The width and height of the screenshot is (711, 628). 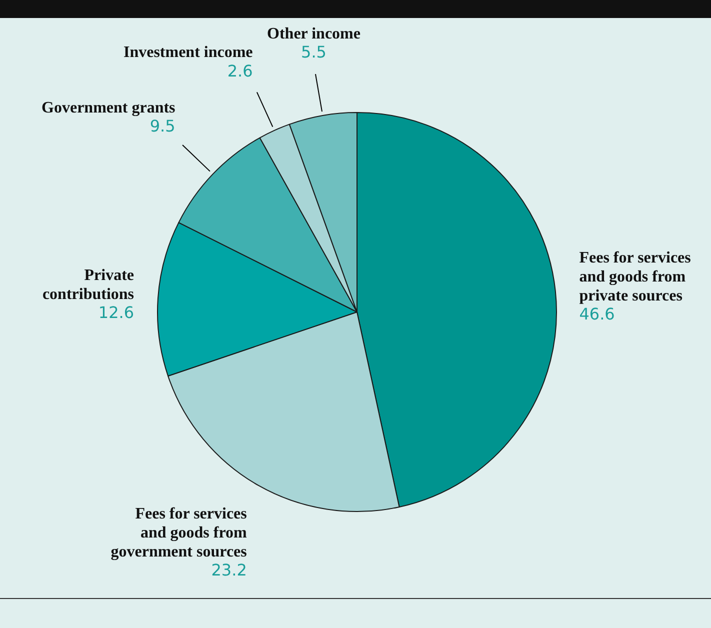 I want to click on slice-label: Fees for services and goods from government sources, so click(x=179, y=533).